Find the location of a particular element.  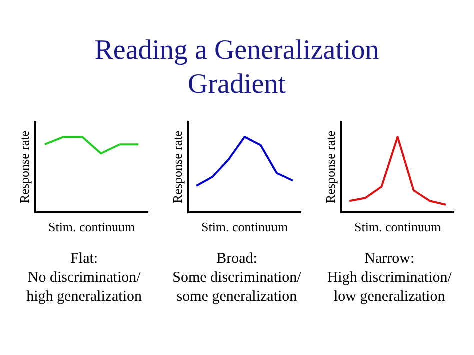

text: low generalization is located at coordinates (389, 297).